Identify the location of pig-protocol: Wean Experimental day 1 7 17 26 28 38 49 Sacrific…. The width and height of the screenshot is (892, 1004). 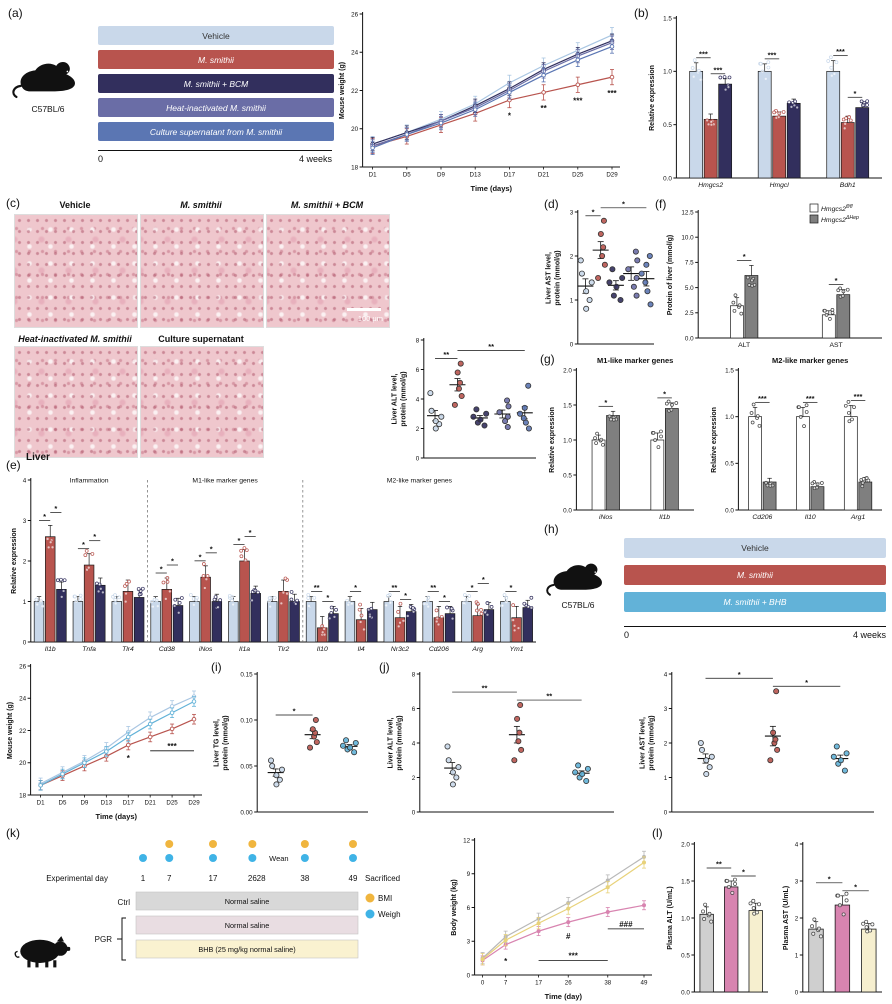
(227, 917).